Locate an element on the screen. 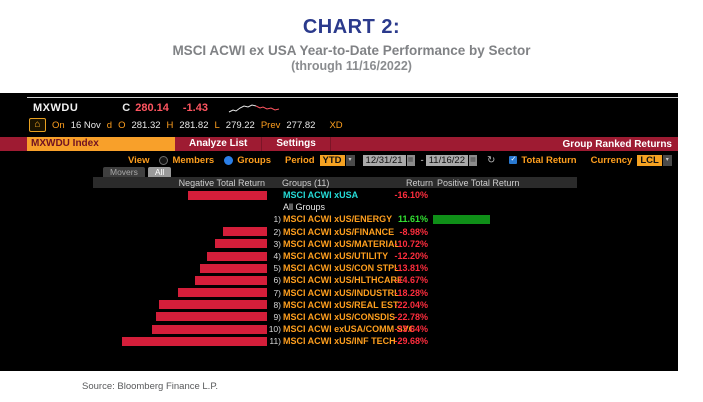  header-positive-total-return: Positive Total Return is located at coordinates (478, 183).